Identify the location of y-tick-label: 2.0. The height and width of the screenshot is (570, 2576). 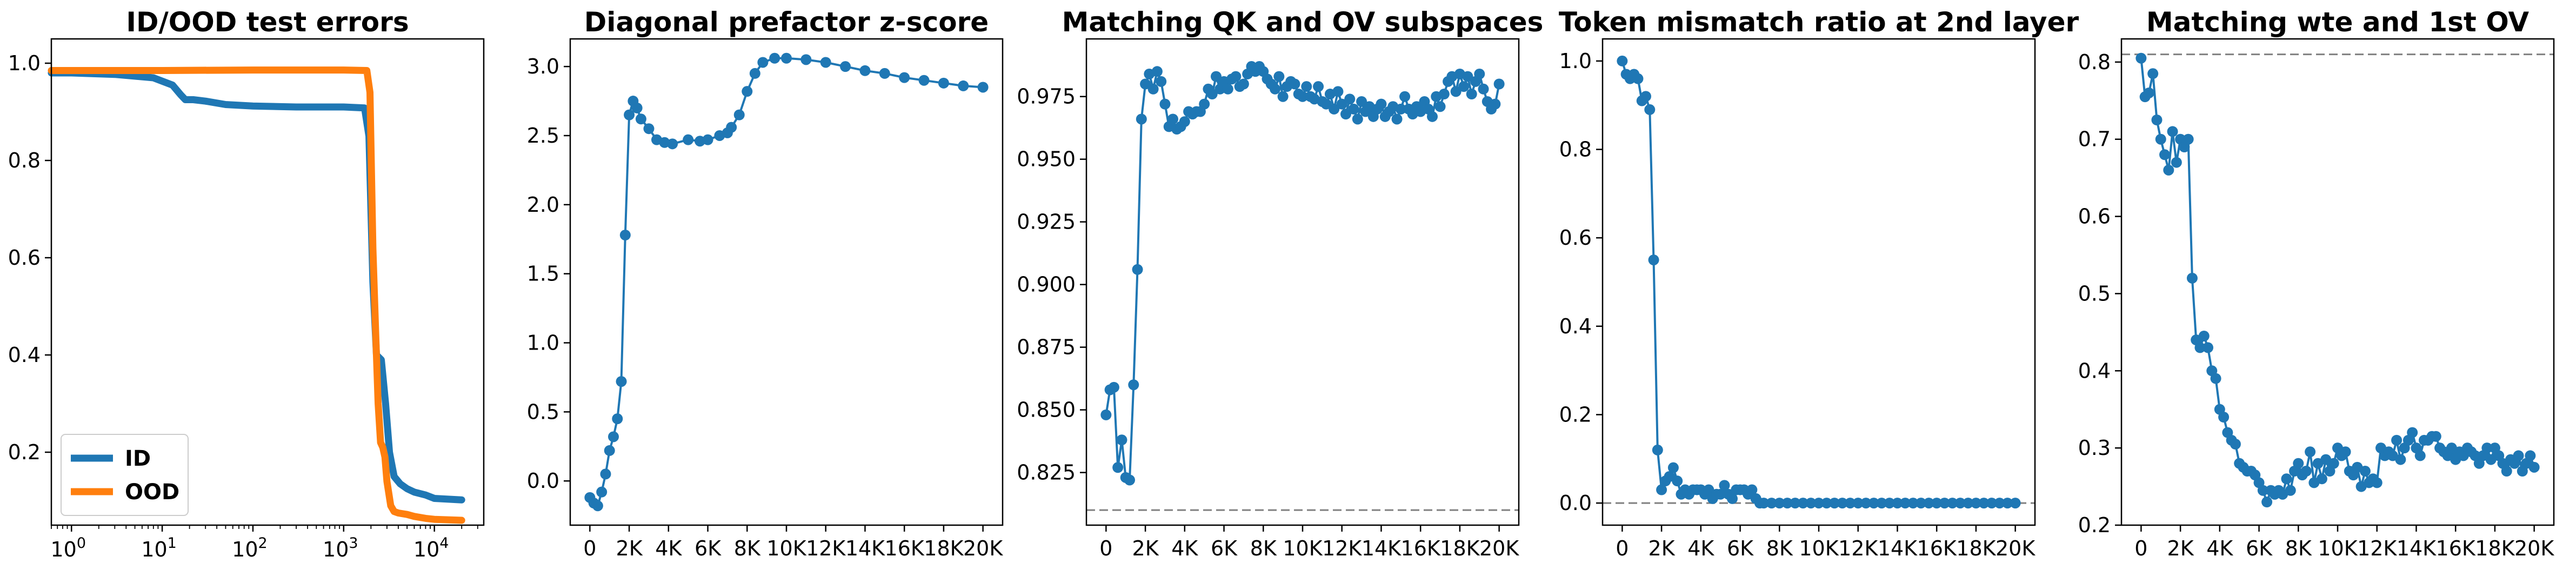
(543, 205).